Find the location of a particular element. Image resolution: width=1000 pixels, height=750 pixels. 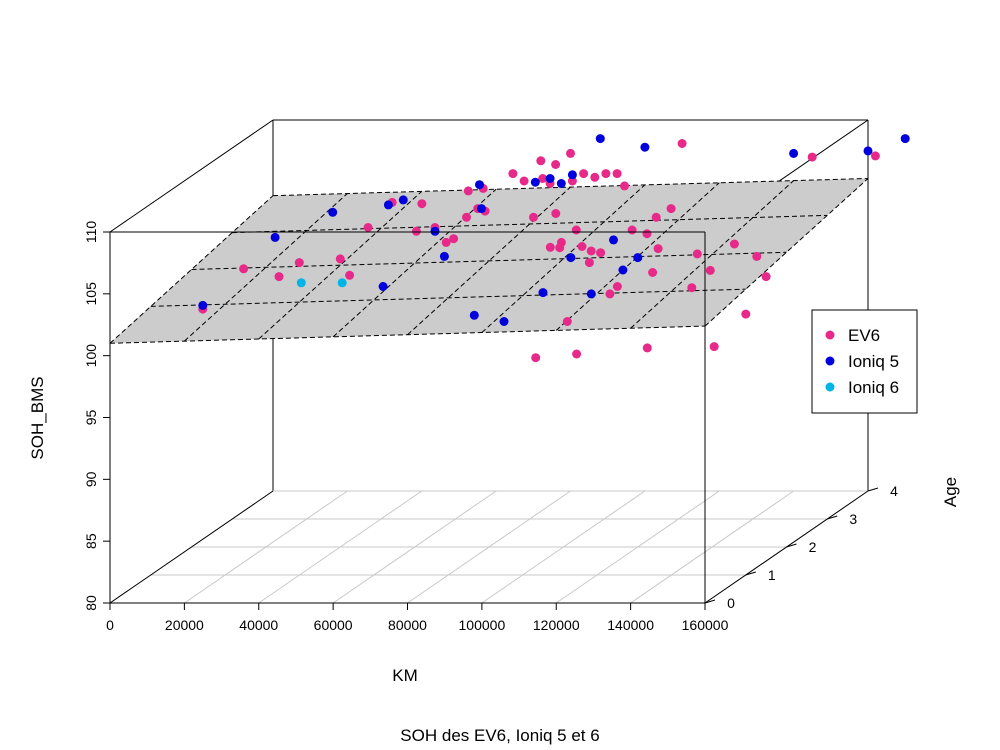

x-tick-label: 20000 is located at coordinates (184, 625).